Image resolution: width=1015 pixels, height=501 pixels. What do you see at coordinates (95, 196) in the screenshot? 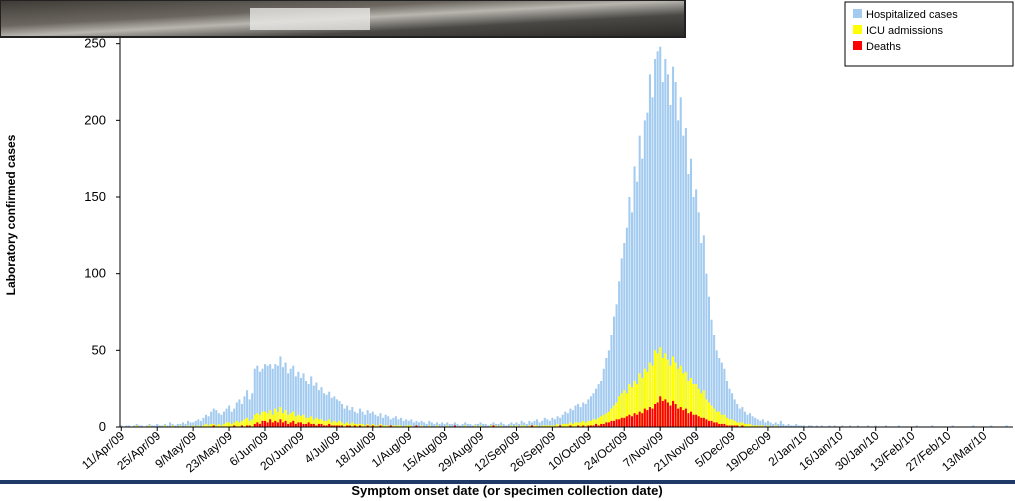
I see `y-tick-label: 150` at bounding box center [95, 196].